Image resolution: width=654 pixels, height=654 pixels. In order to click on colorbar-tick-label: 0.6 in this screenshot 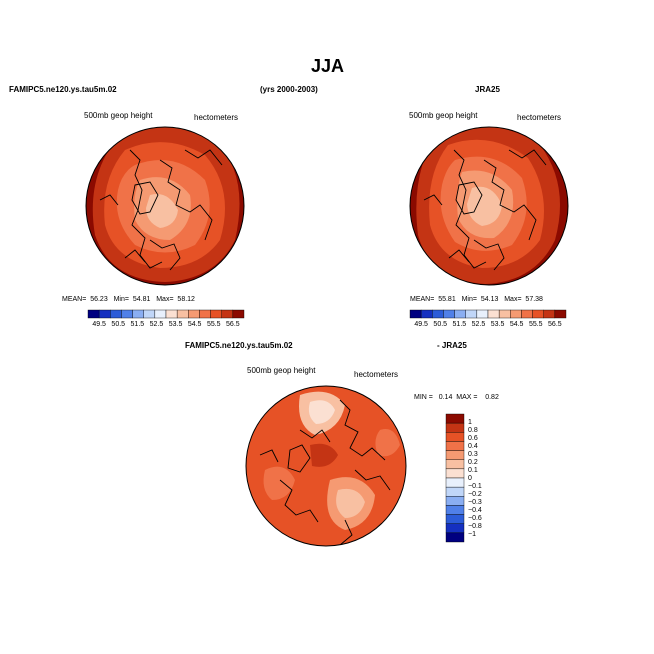, I will do `click(473, 438)`.